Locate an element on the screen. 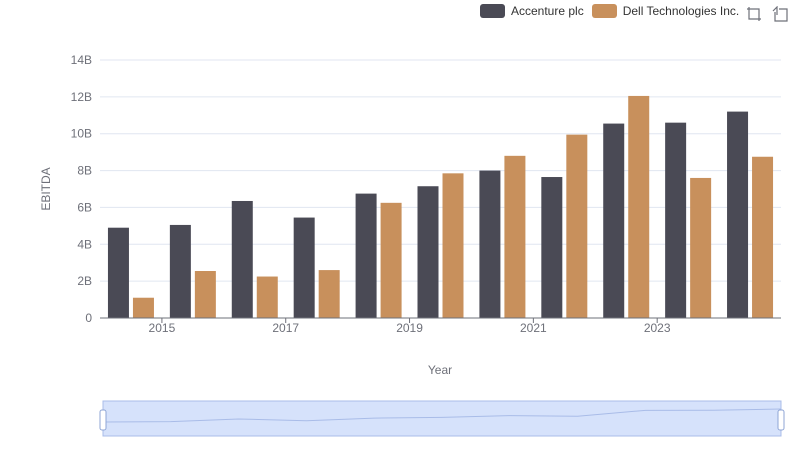 Image resolution: width=800 pixels, height=461 pixels. bar-dell-2016 is located at coordinates (267, 297).